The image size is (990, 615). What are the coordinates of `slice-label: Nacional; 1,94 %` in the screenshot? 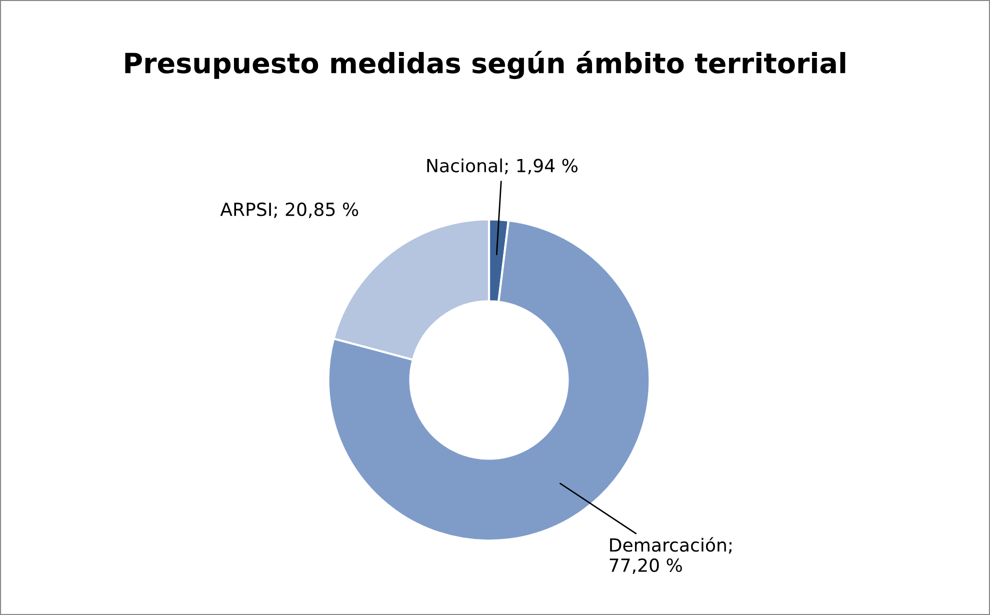 It's located at (502, 166).